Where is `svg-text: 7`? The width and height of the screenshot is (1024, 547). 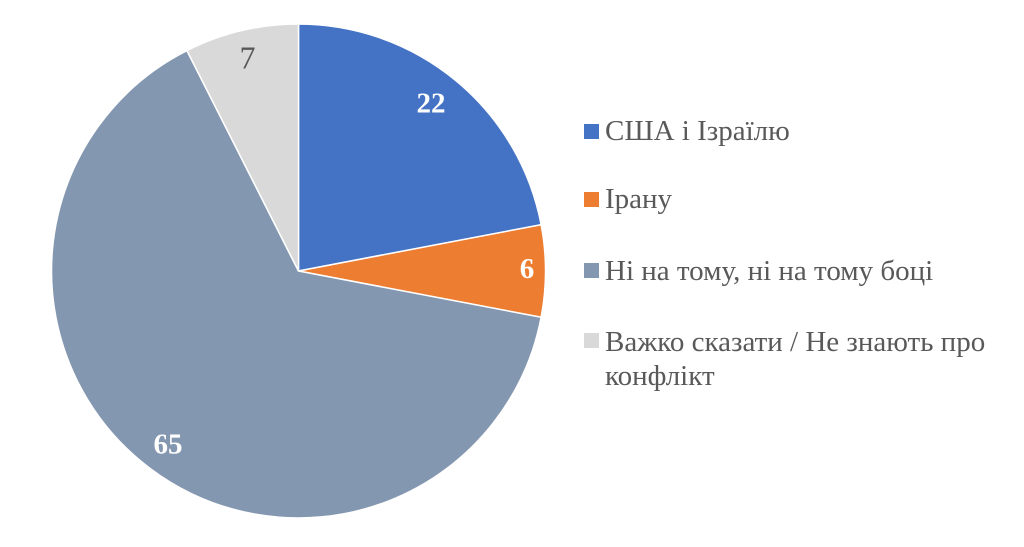 svg-text: 7 is located at coordinates (248, 58).